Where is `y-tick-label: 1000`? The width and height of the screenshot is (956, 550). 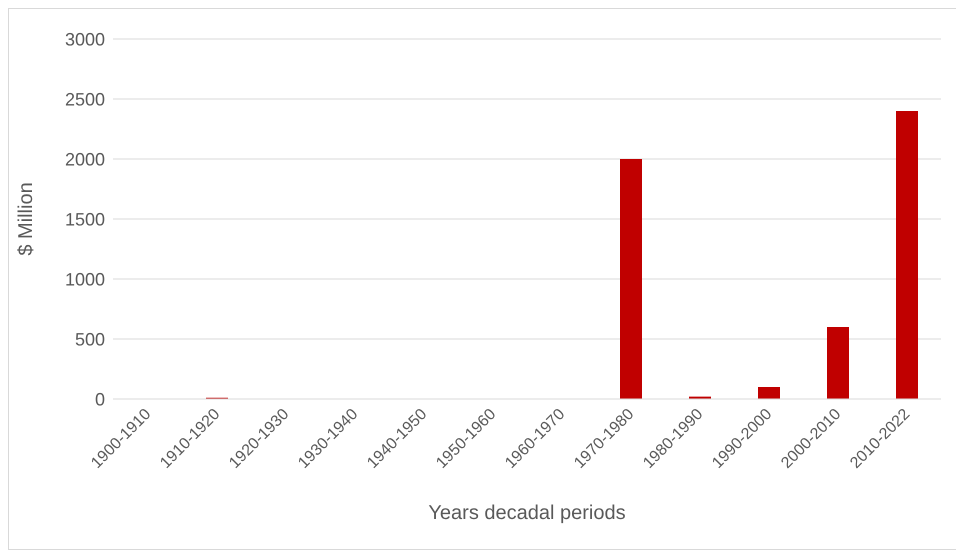
y-tick-label: 1000 is located at coordinates (84, 279).